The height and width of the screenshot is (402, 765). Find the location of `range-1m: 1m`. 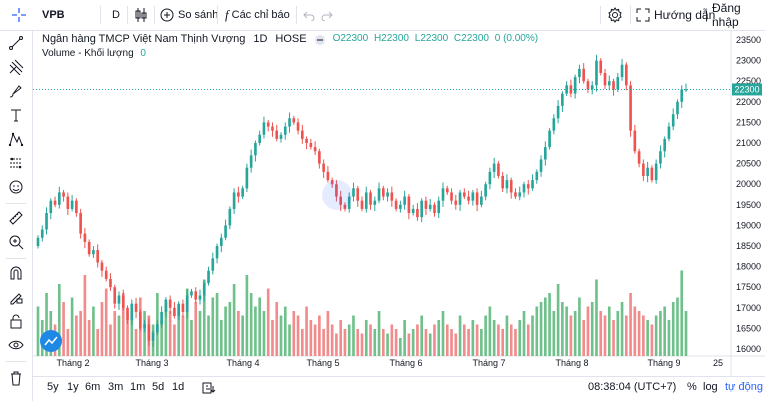

range-1m: 1m is located at coordinates (138, 387).